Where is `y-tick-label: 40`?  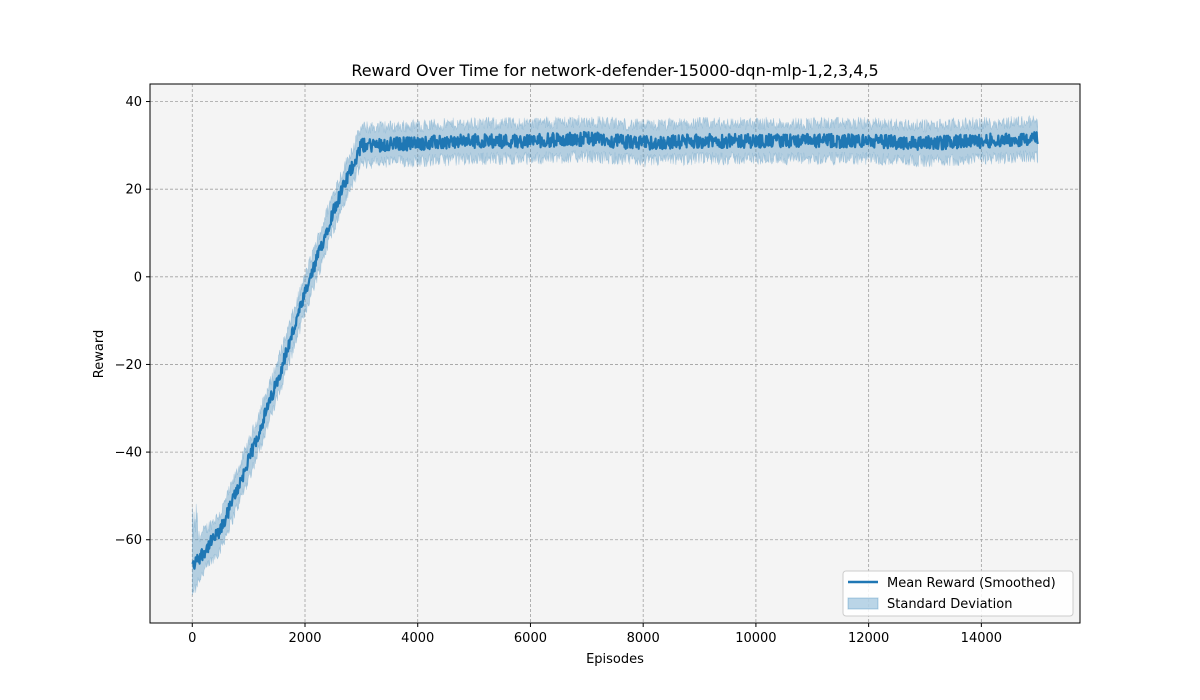
y-tick-label: 40 is located at coordinates (133, 102).